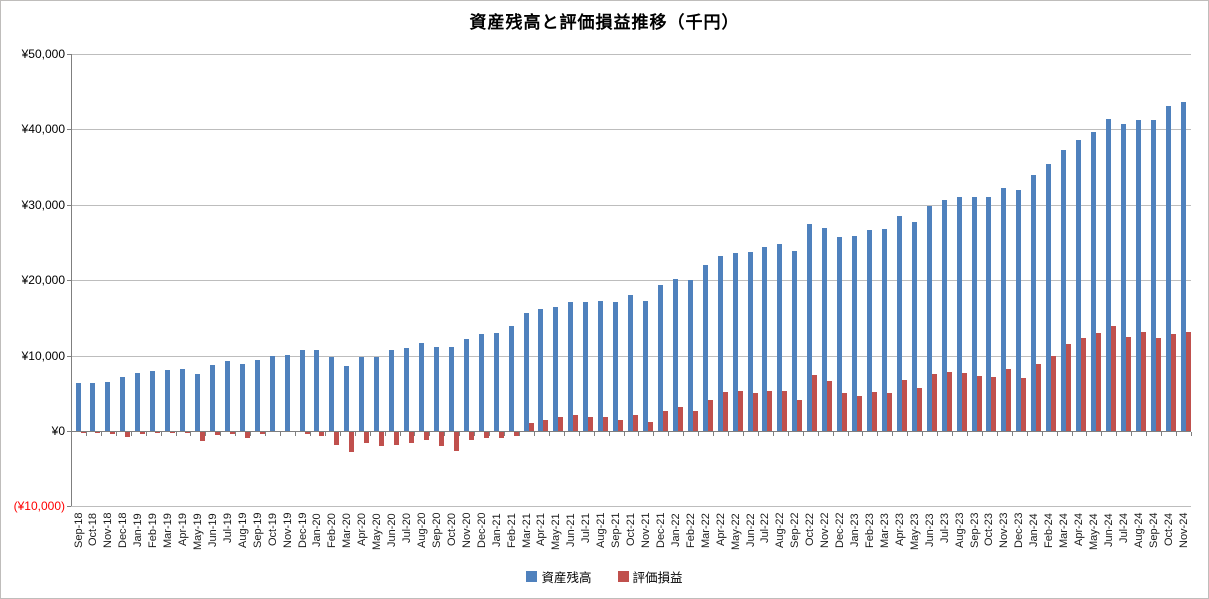 Image resolution: width=1209 pixels, height=599 pixels. Describe the element at coordinates (645, 531) in the screenshot. I see `x-axis-label: Nov-21` at that location.